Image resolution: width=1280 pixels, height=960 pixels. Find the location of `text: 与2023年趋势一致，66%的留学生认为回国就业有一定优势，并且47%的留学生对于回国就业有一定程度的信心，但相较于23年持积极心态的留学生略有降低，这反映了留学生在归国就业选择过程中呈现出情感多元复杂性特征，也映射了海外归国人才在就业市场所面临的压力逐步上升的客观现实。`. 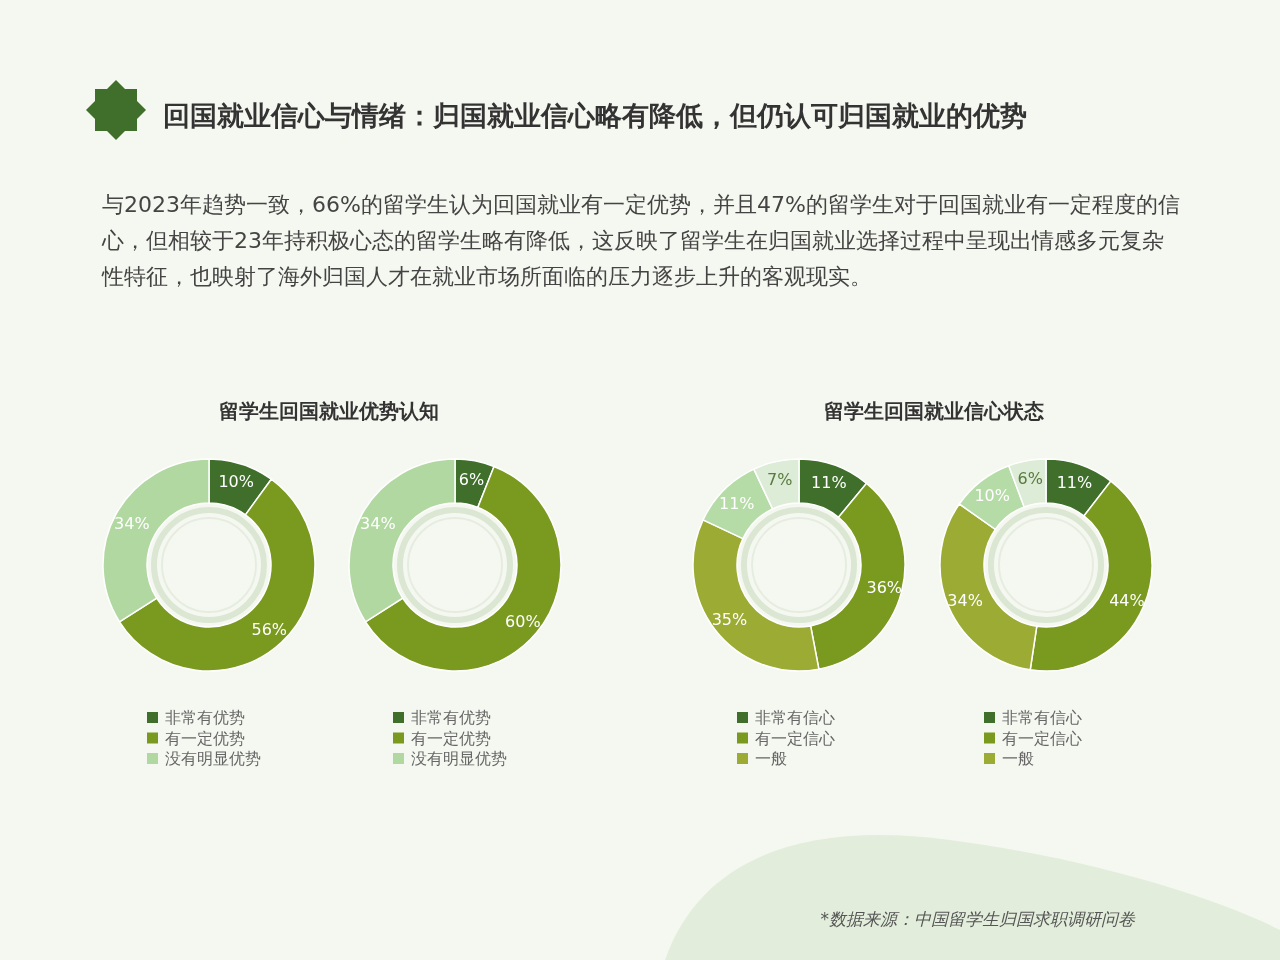

text: 与2023年趋势一致，66%的留学生认为回国就业有一定优势，并且47%的留学生对于回国就业有一定程度的信心，但相较于23年持积极心态的留学生略有降低，这反映了留学生在归国就业选择过程中呈现出情感多元复杂性特征，也映射了海外归国人才在就业市场所面临的压力逐步上升的客观现实。 is located at coordinates (640, 240).